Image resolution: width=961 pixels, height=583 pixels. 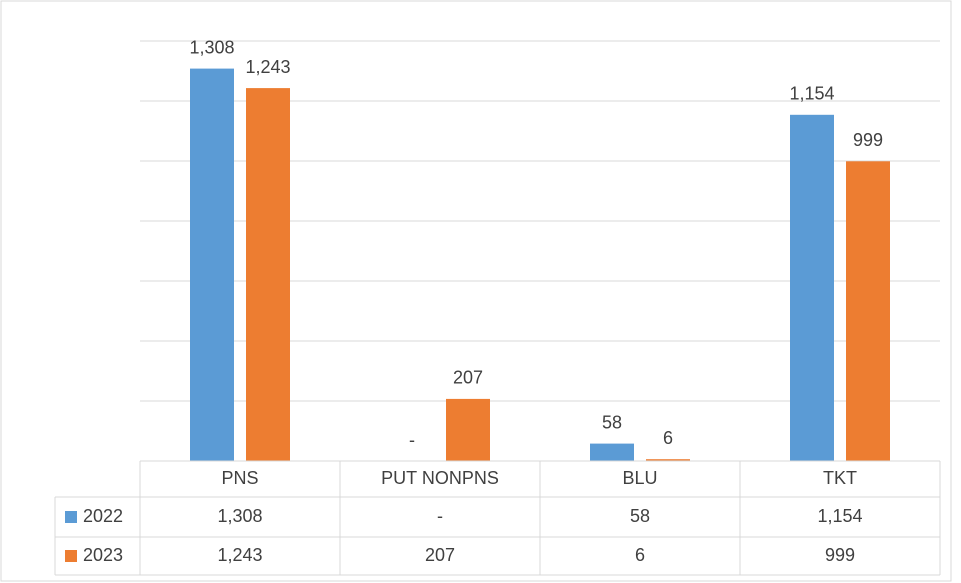 I want to click on data-label: 1,308, so click(x=211, y=47).